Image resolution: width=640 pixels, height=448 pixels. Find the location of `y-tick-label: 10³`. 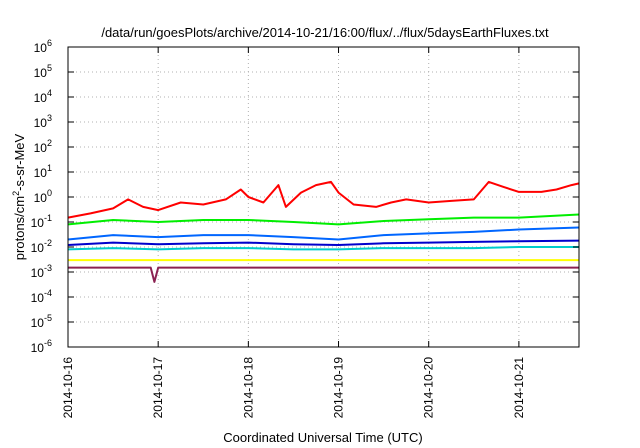

y-tick-label: 10³ is located at coordinates (43, 121).